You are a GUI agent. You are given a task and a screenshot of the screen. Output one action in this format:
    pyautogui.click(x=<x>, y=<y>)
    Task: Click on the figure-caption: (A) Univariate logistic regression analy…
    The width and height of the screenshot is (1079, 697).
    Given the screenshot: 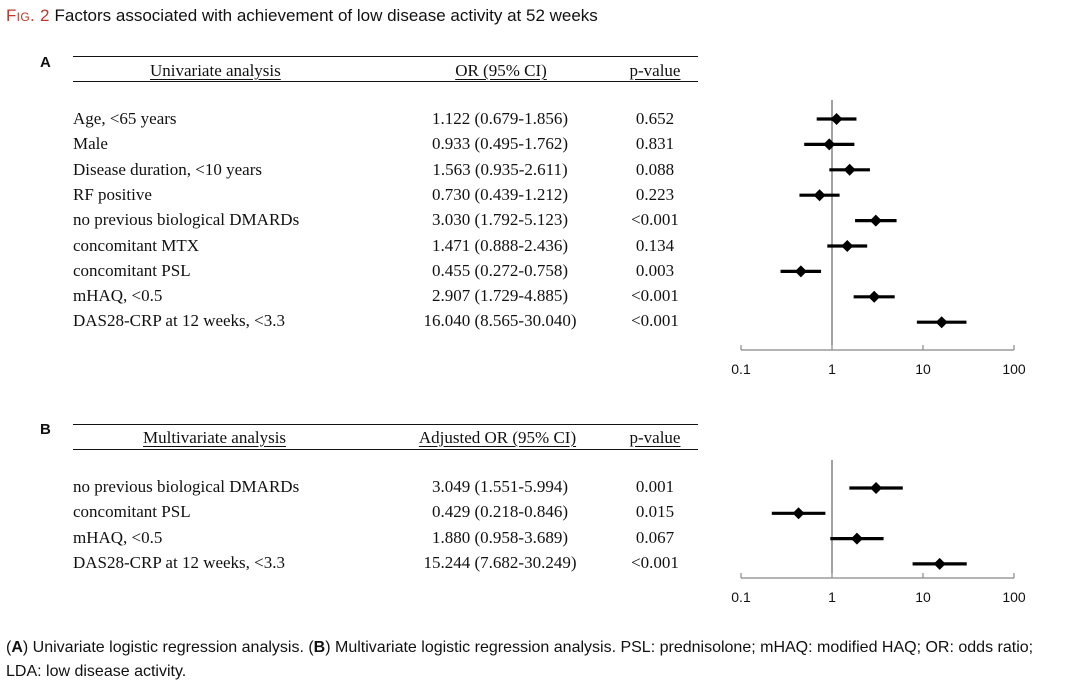 What is the action you would take?
    pyautogui.click(x=520, y=659)
    